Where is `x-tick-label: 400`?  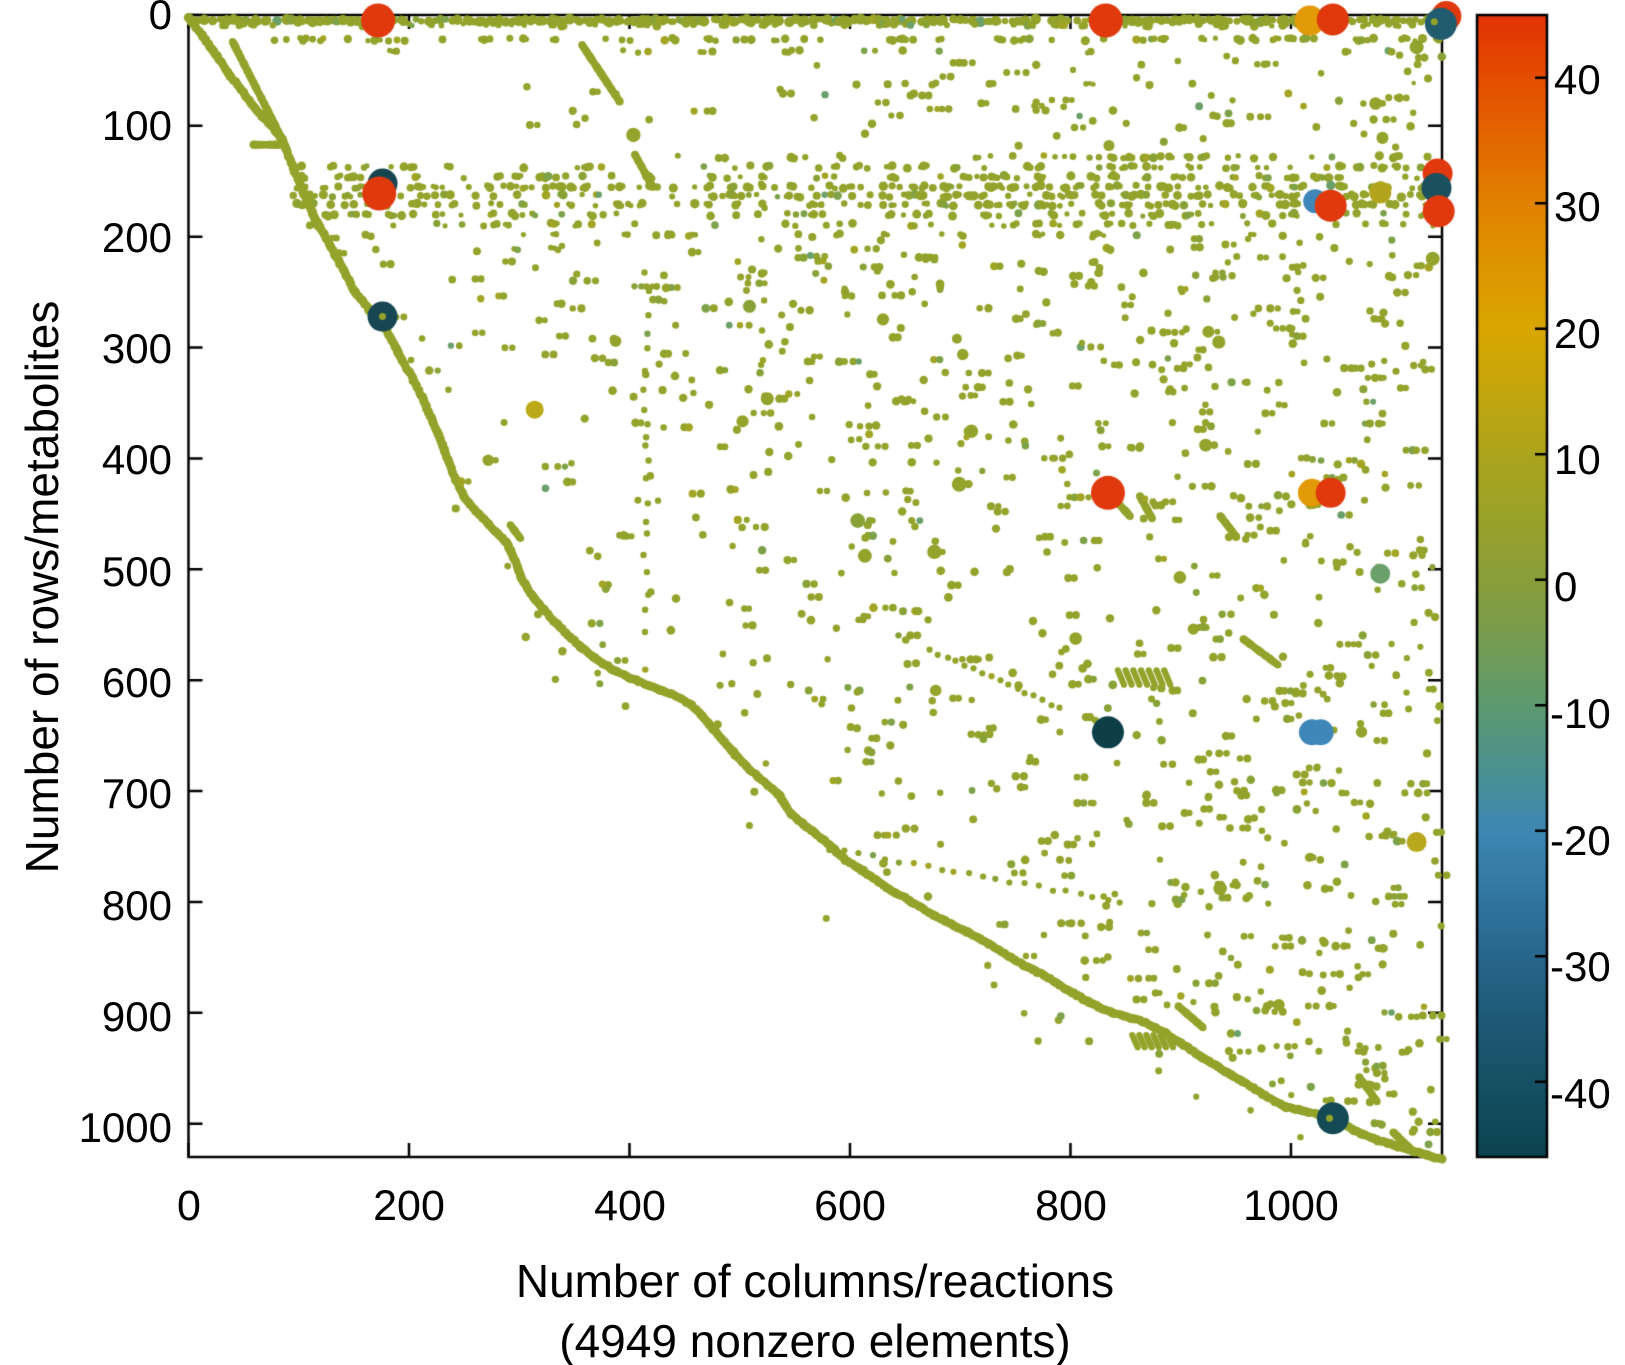
x-tick-label: 400 is located at coordinates (630, 1206).